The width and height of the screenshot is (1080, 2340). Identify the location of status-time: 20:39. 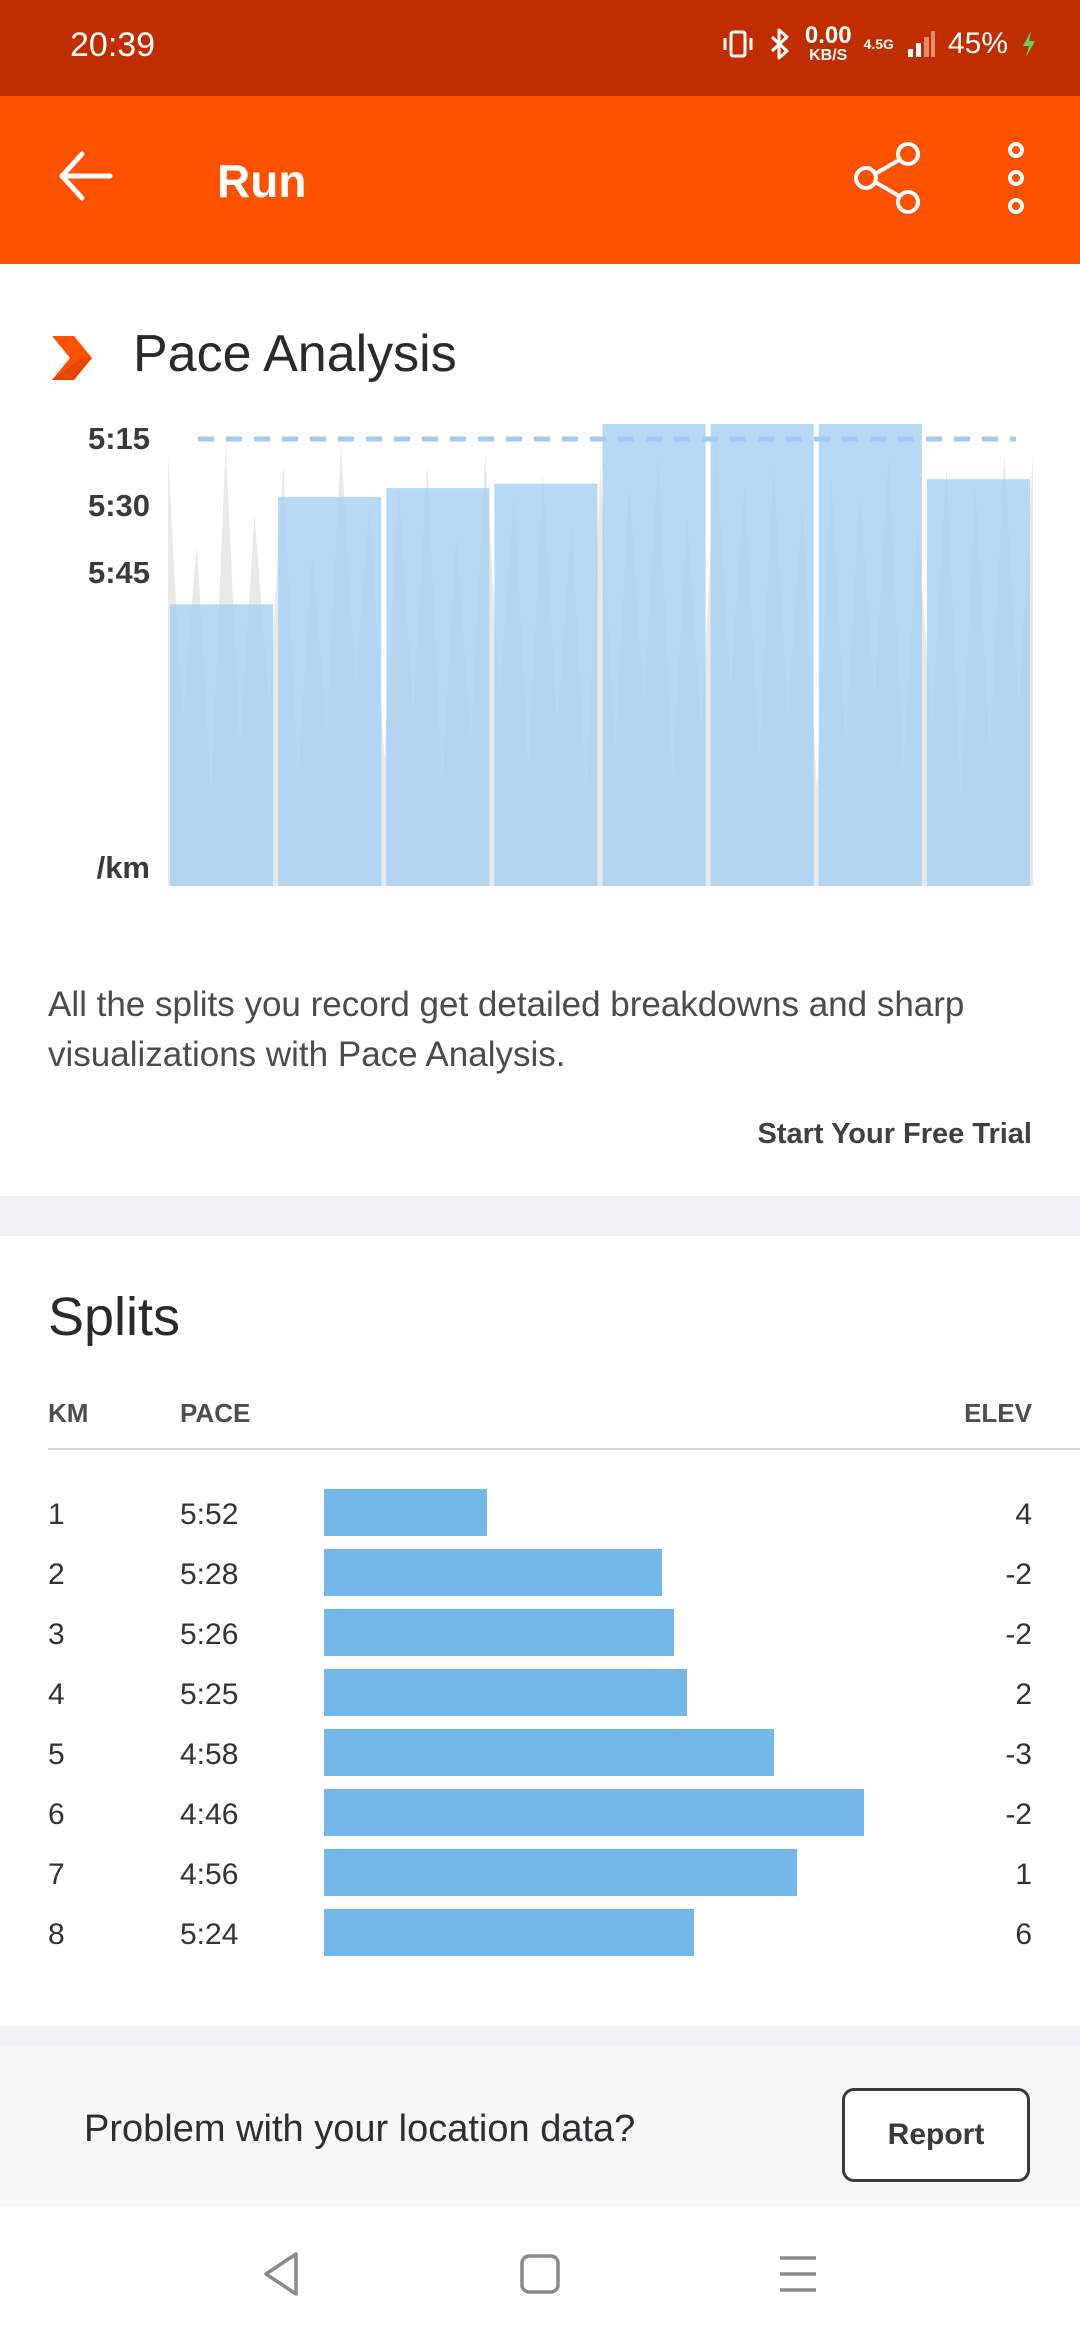
(113, 45).